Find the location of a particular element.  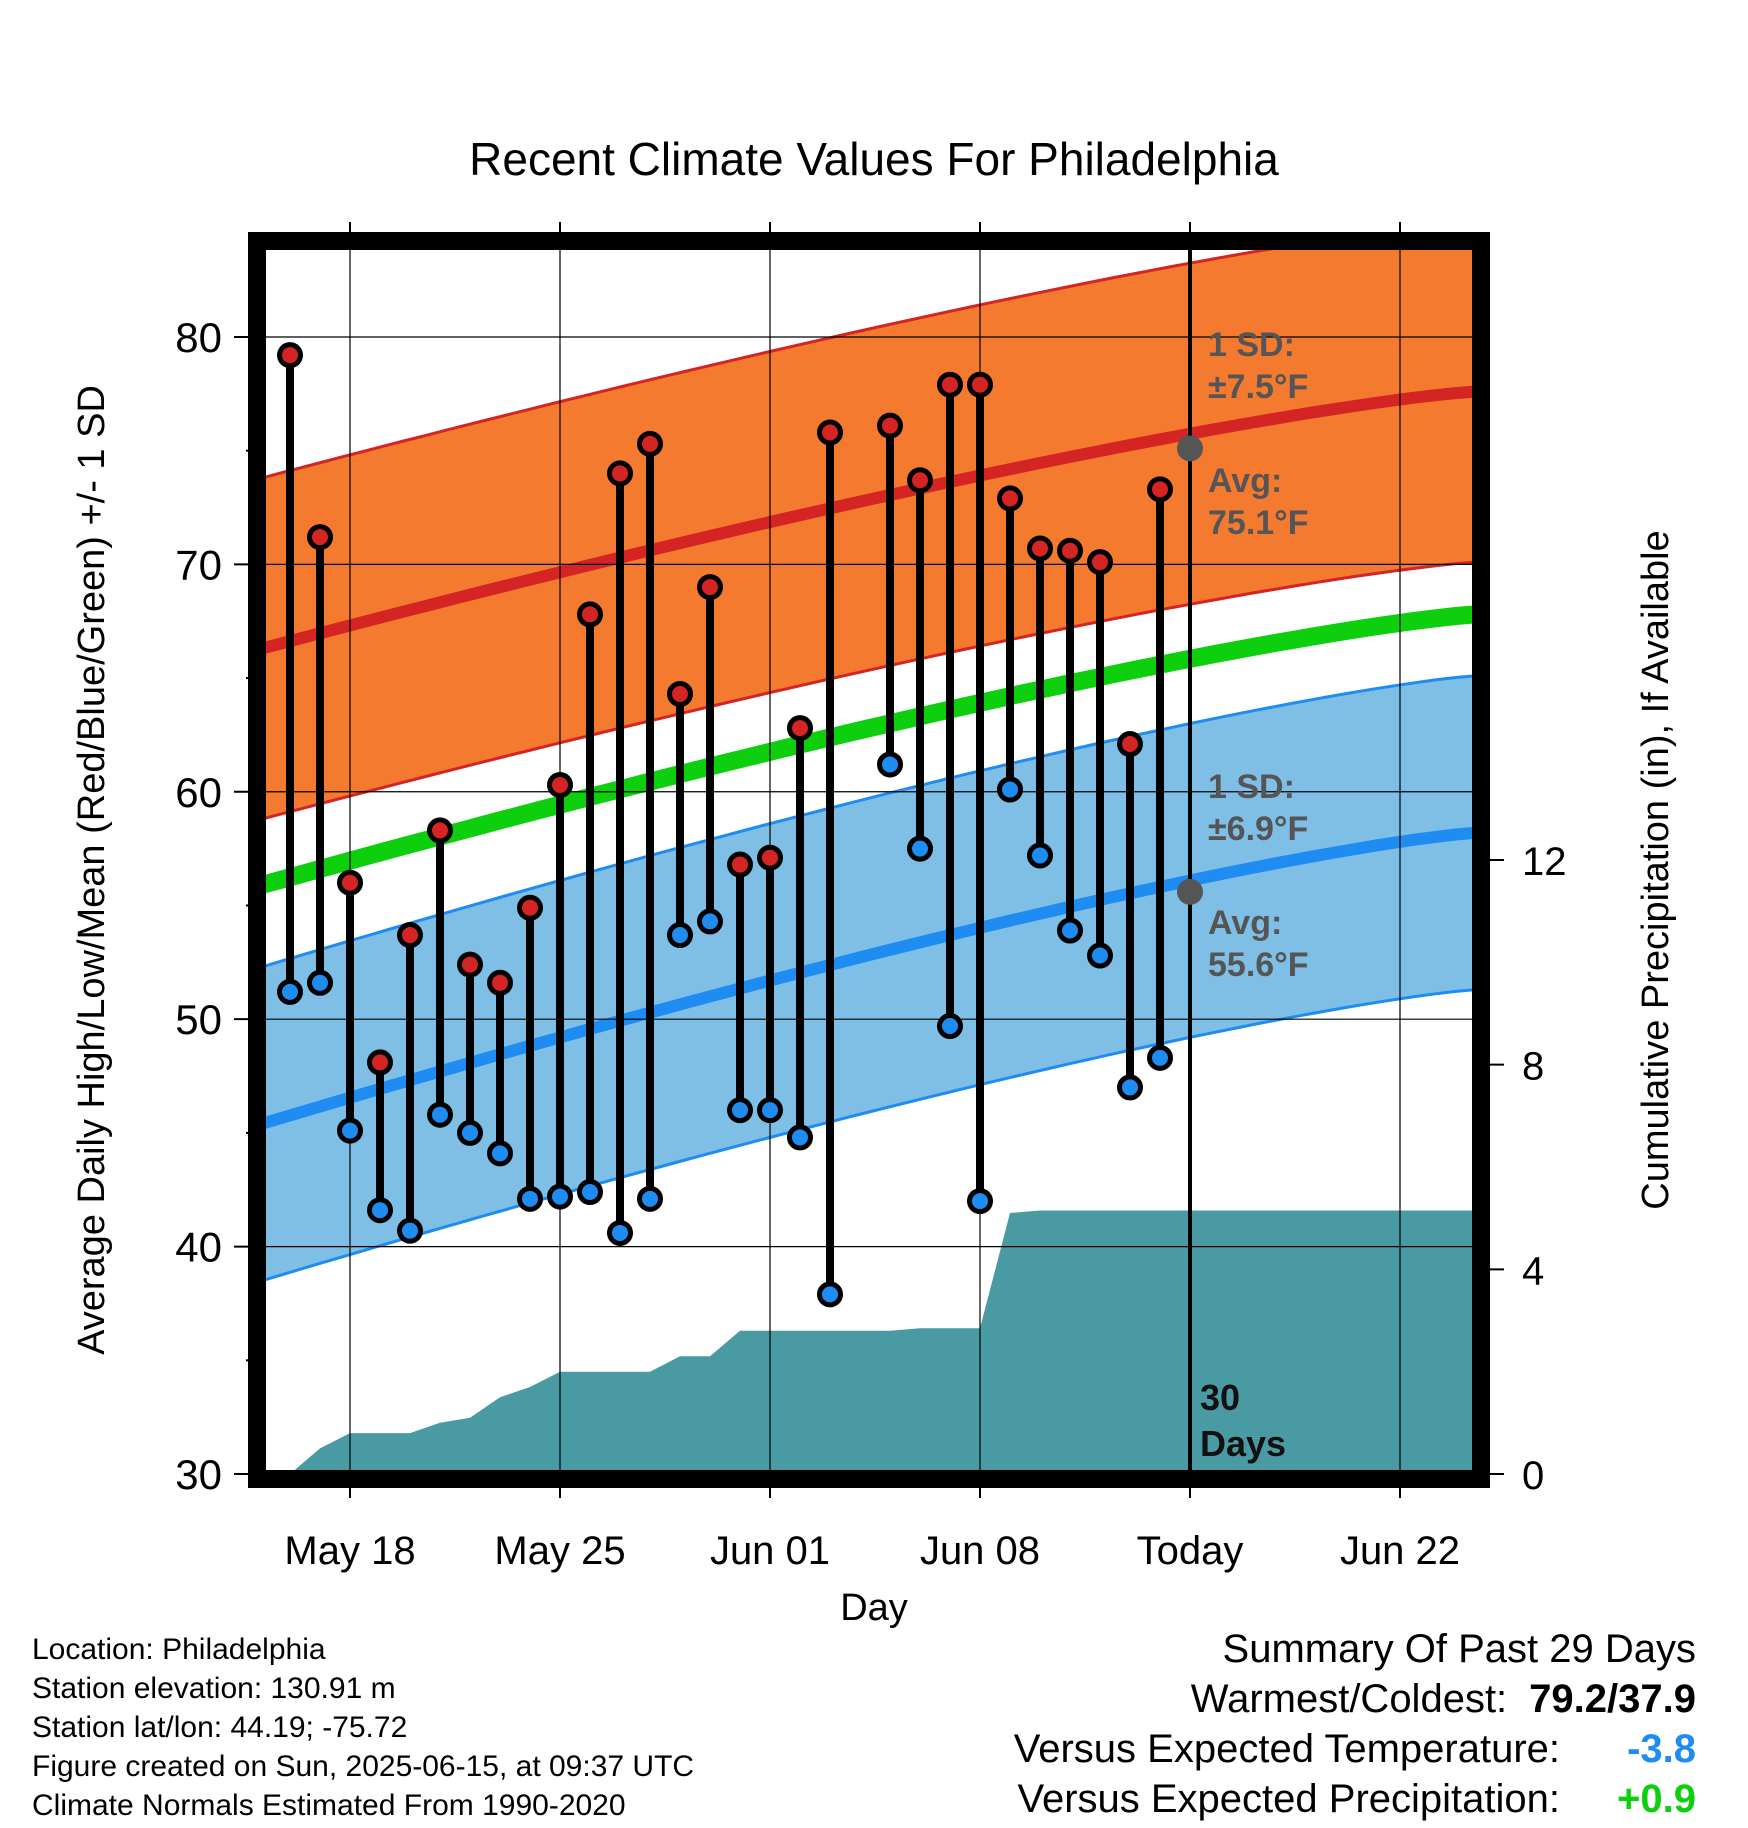

info-latlon: Station lat/lon: 44.19; -75.72 is located at coordinates (220, 1727).